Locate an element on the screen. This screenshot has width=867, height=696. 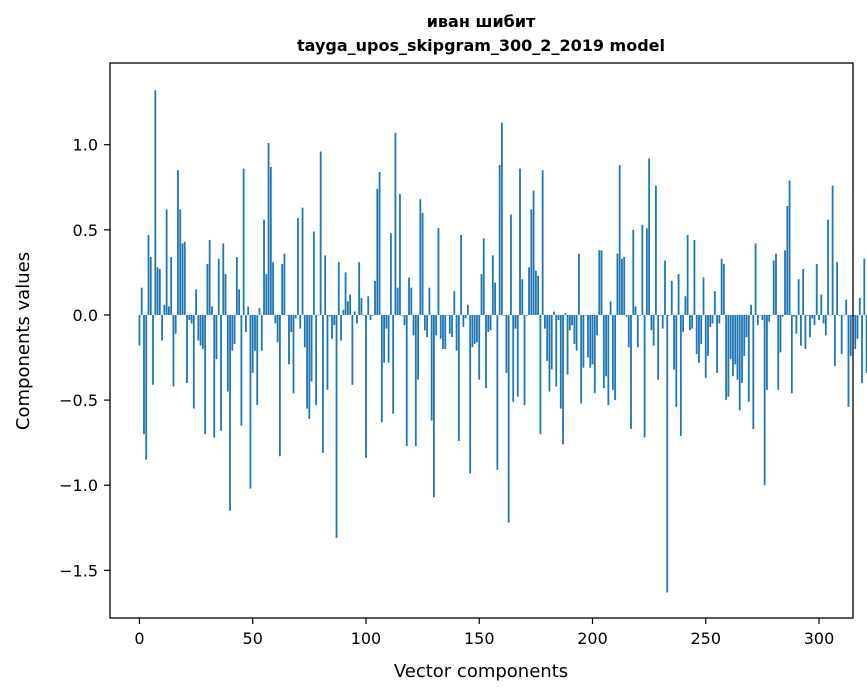
y-tick-label: −0.5 is located at coordinates (78, 400).